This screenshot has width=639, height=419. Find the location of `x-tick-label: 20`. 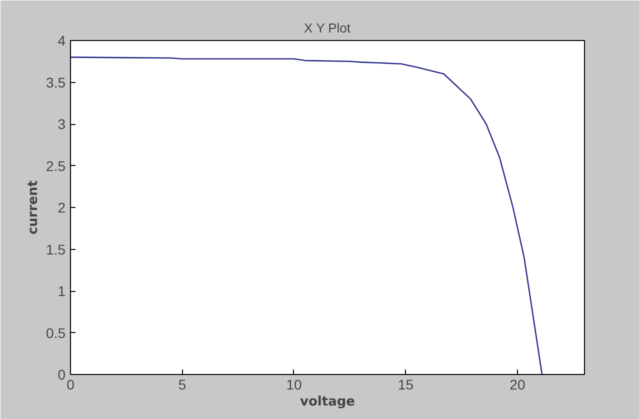

x-tick-label: 20 is located at coordinates (518, 384).